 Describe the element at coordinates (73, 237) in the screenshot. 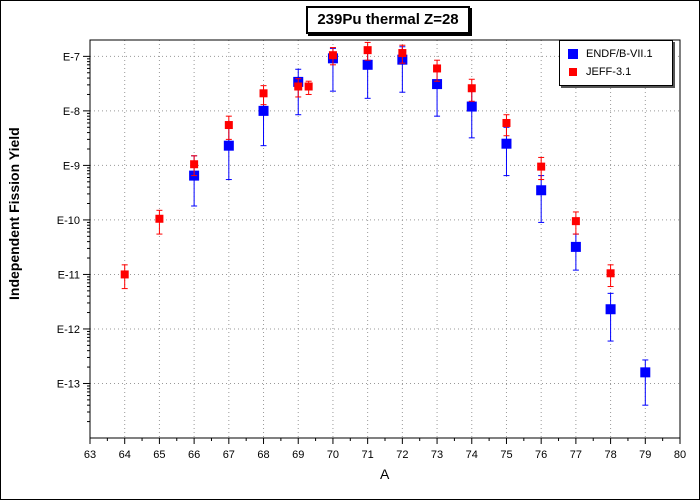

I see `y-axis: E-7 E-8 E-9 E-10 E-11 E-12 E-13` at that location.